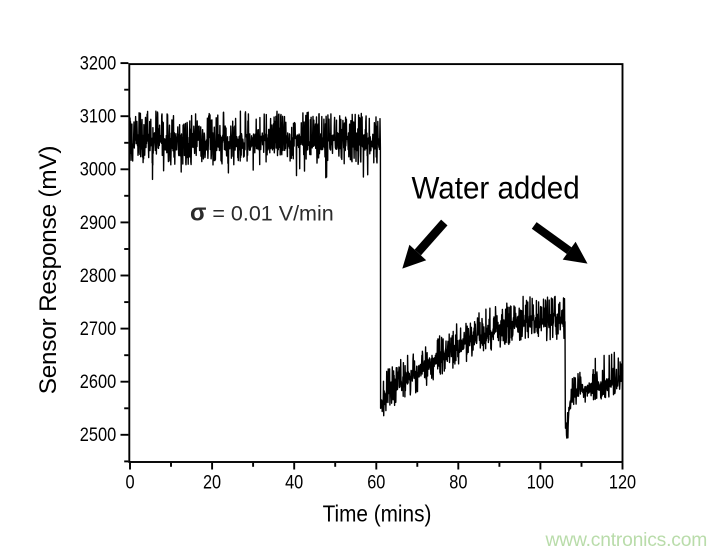  What do you see at coordinates (626, 540) in the screenshot?
I see `svg-text: www.cntronics.com` at bounding box center [626, 540].